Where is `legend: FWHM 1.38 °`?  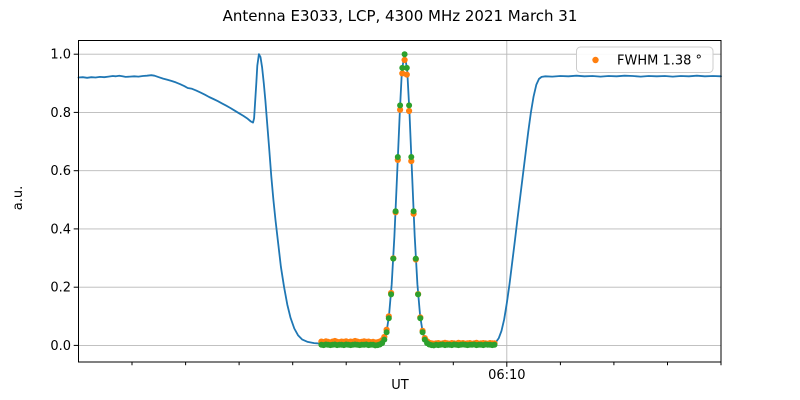 legend: FWHM 1.38 ° is located at coordinates (645, 59).